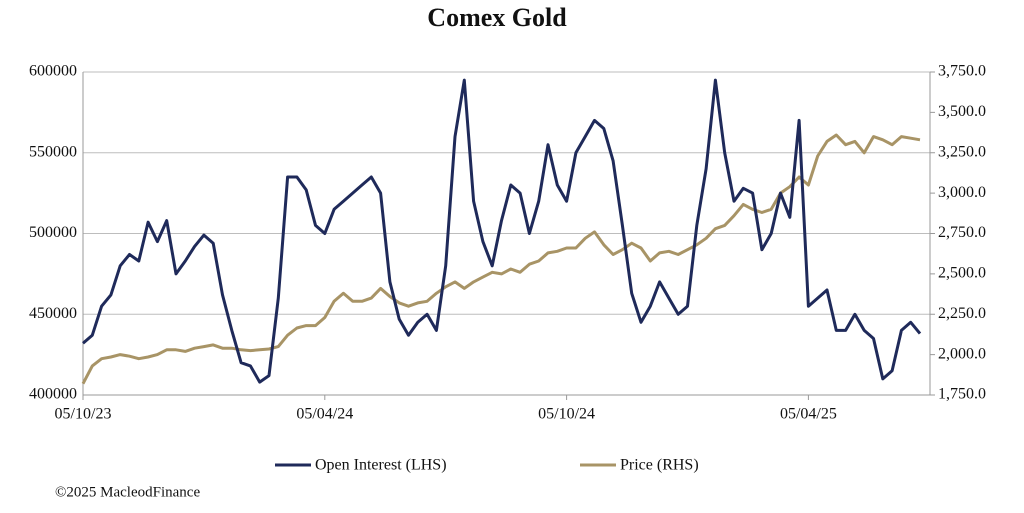 This screenshot has height=513, width=1024. I want to click on x-tick-label: 05/10/24, so click(566, 414).